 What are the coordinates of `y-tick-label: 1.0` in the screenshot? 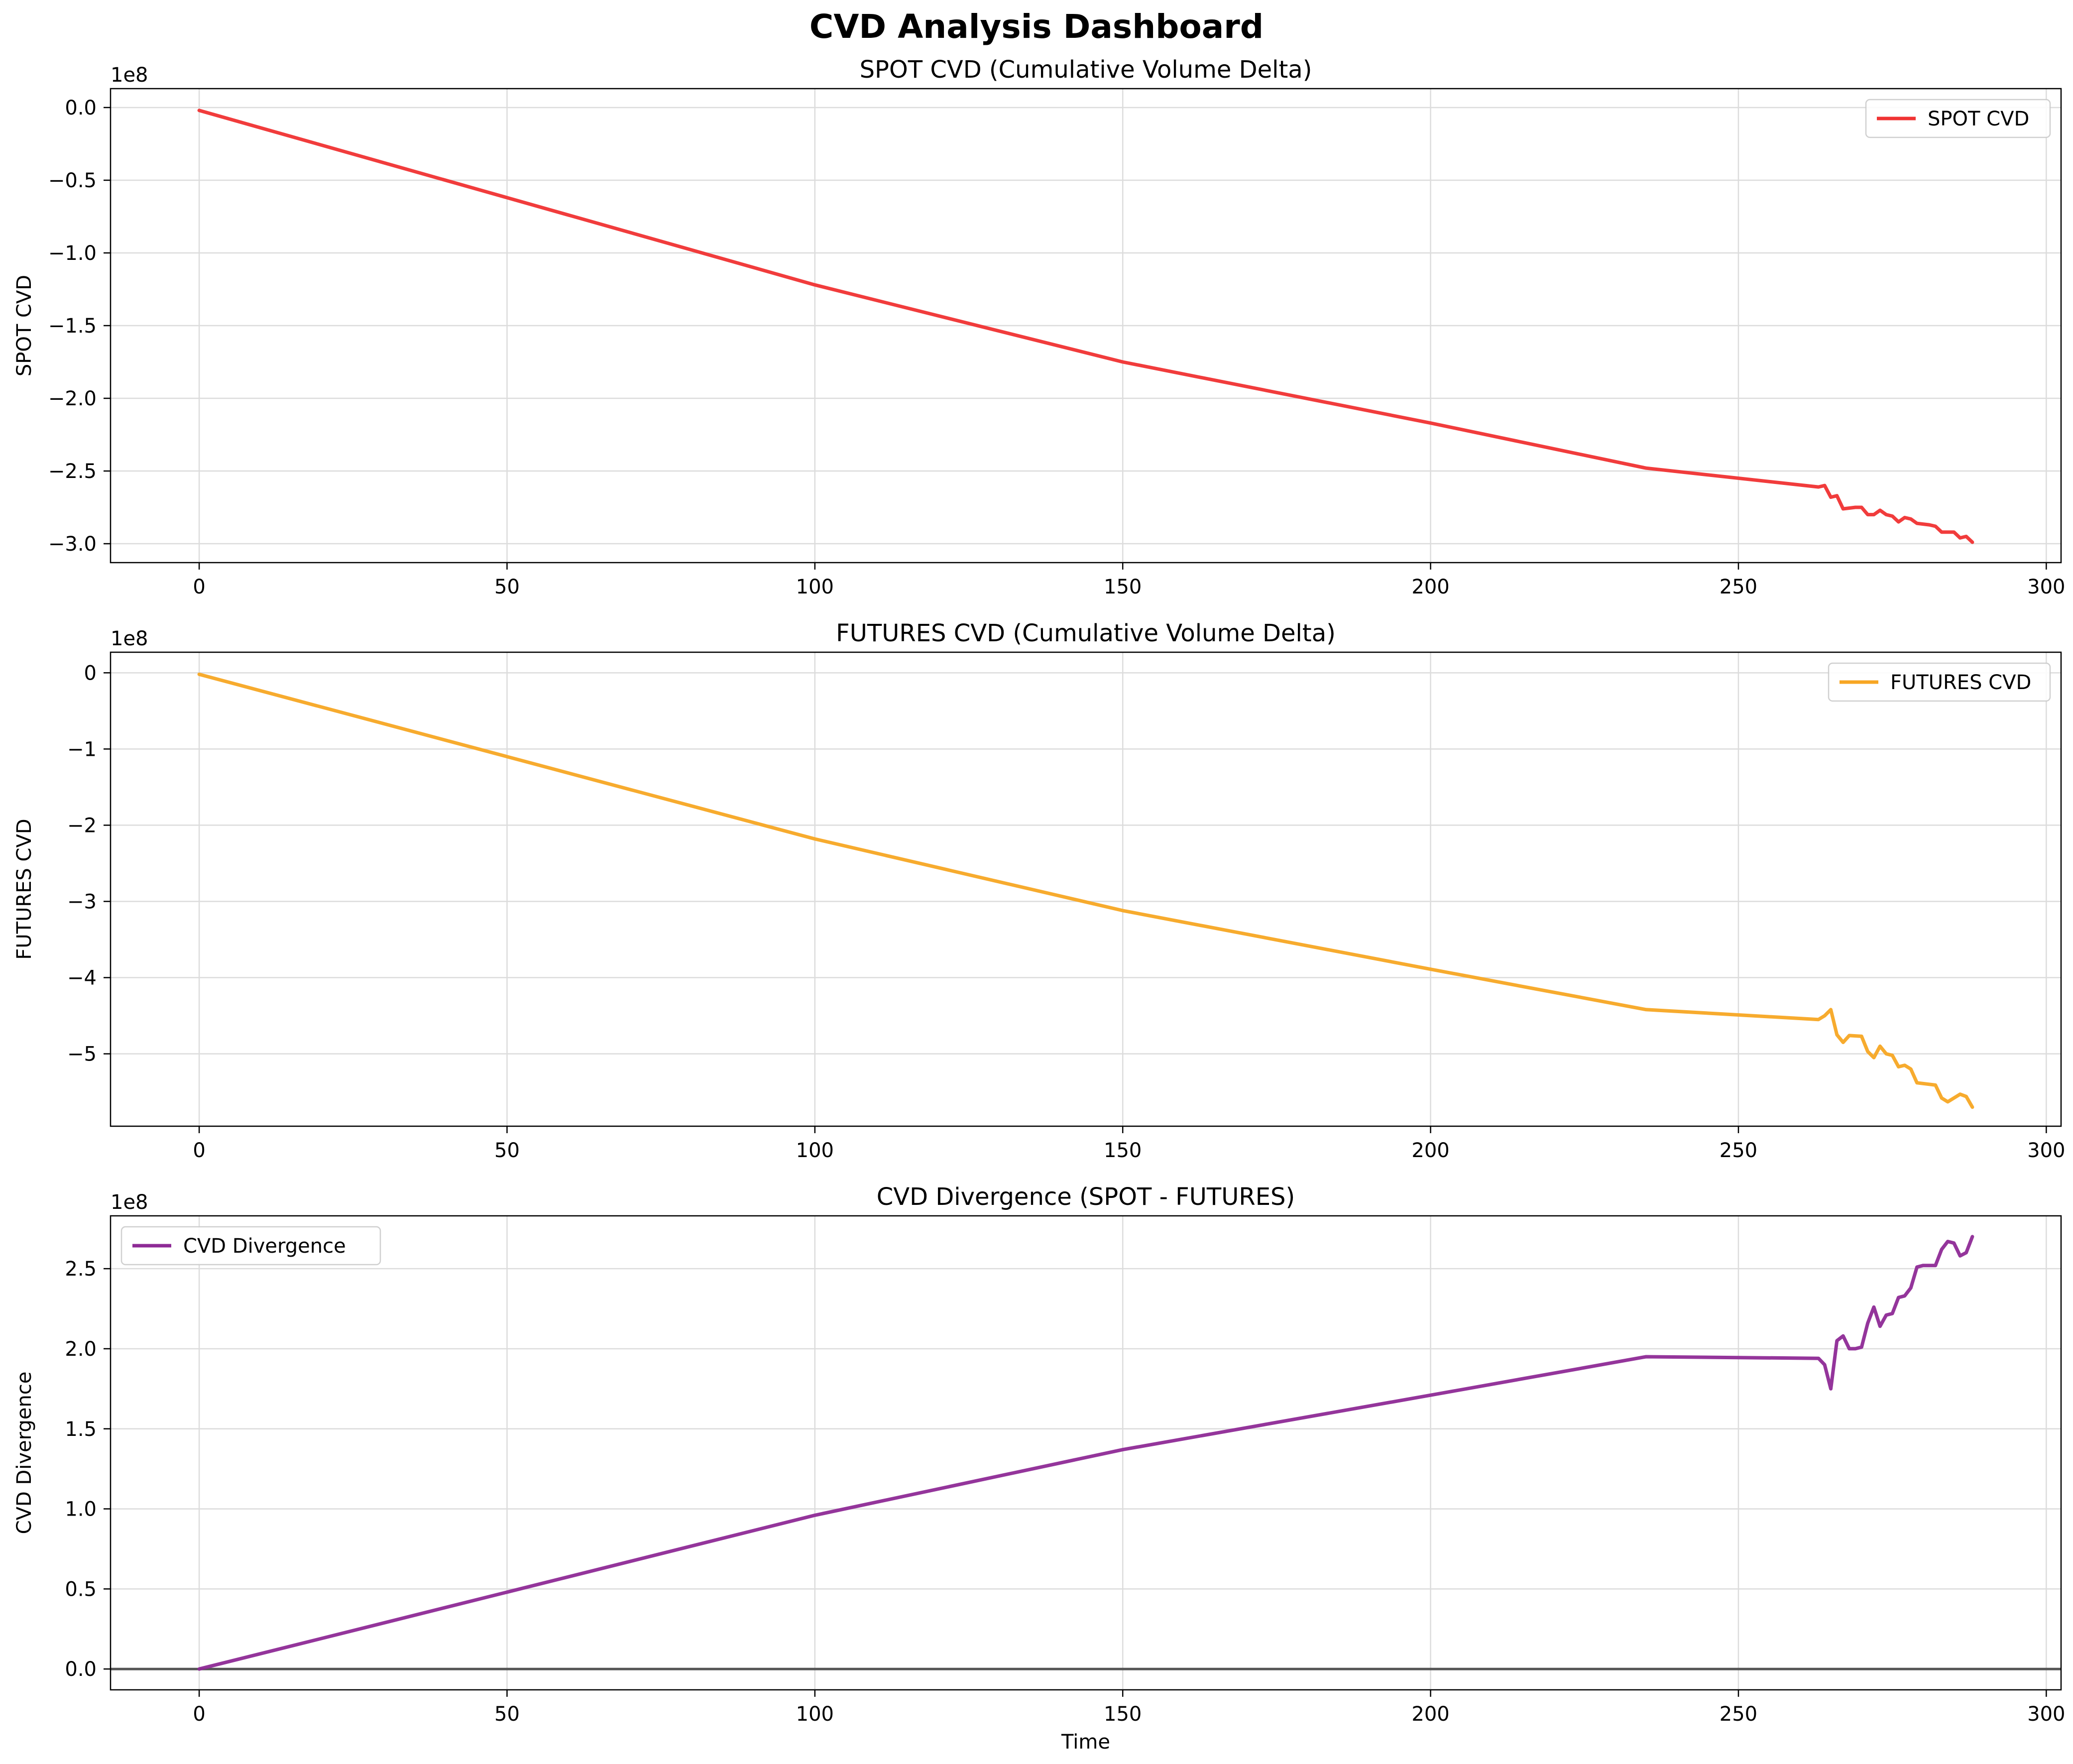 It's located at (81, 1509).